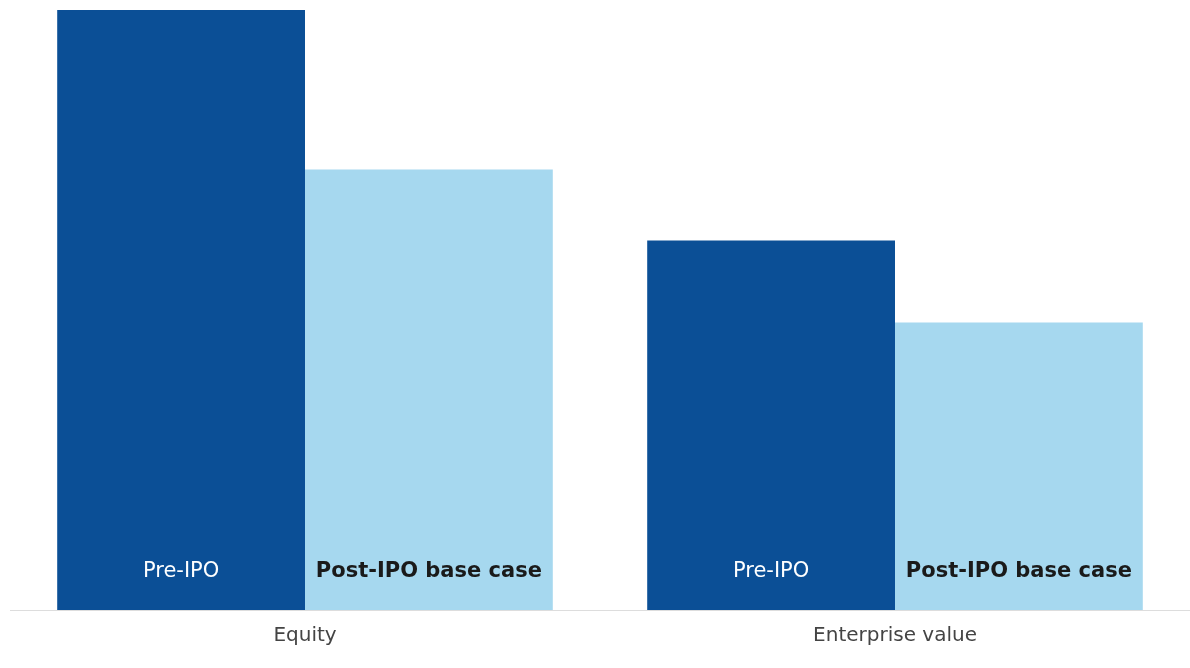 This screenshot has height=668, width=1190. I want to click on x-tick-label: Enterprise value, so click(895, 634).